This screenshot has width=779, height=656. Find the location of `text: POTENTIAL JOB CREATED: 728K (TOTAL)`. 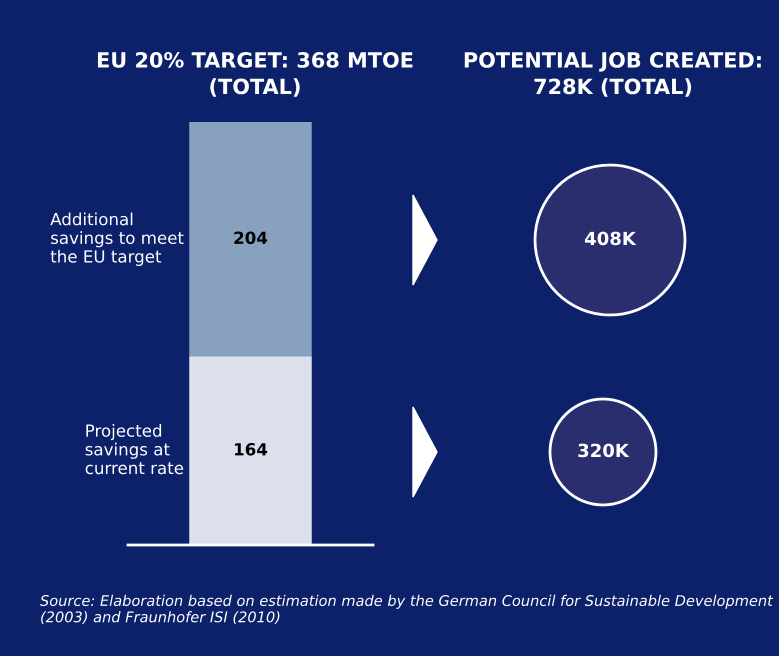

text: POTENTIAL JOB CREATED: 728K (TOTAL) is located at coordinates (612, 74).